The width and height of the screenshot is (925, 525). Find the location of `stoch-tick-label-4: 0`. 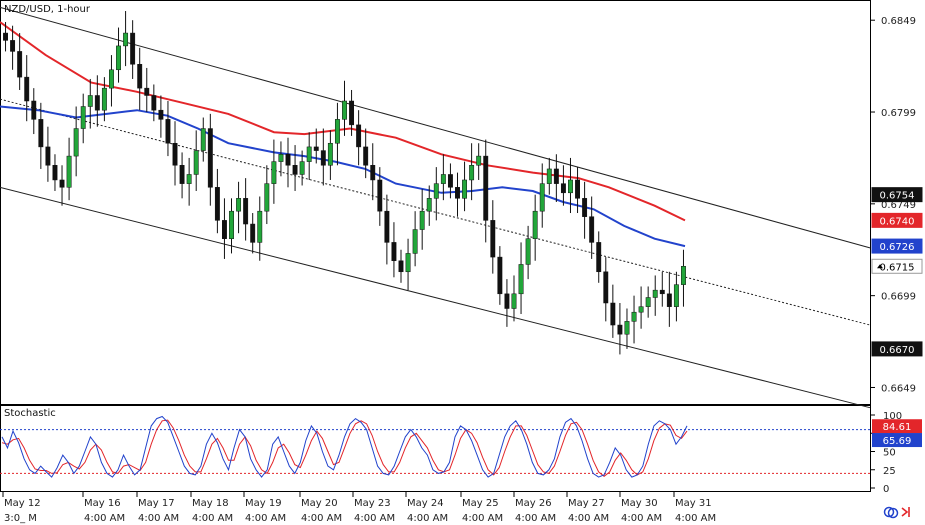

stoch-tick-label-4: 0 is located at coordinates (886, 489).